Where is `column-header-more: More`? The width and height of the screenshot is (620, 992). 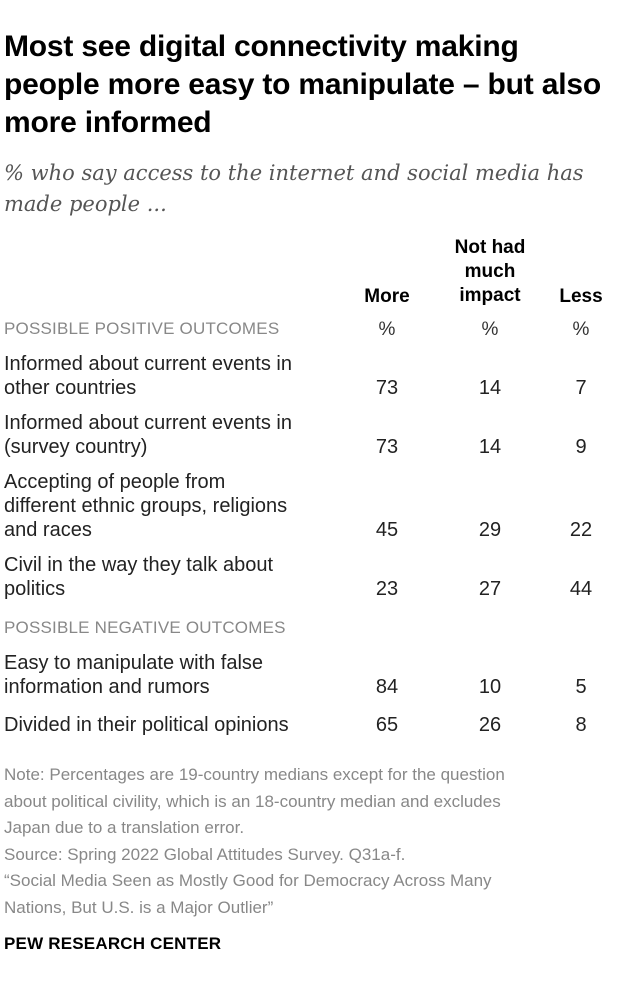
column-header-more: More is located at coordinates (387, 296).